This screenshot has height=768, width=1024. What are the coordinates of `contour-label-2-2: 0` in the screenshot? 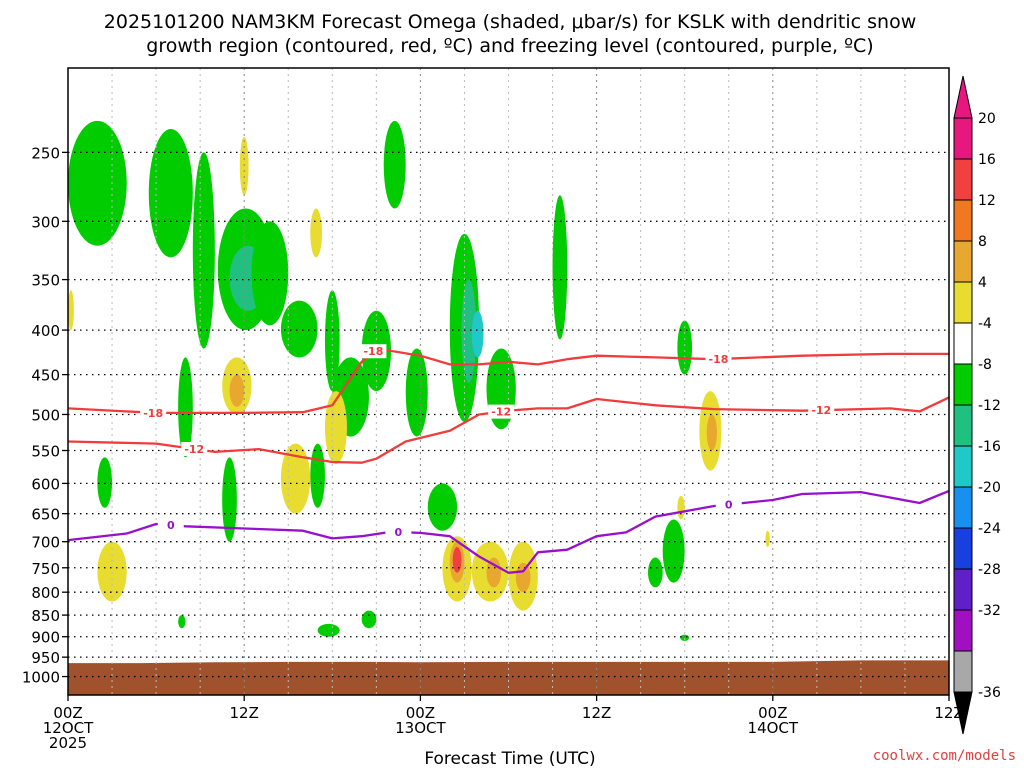 It's located at (729, 505).